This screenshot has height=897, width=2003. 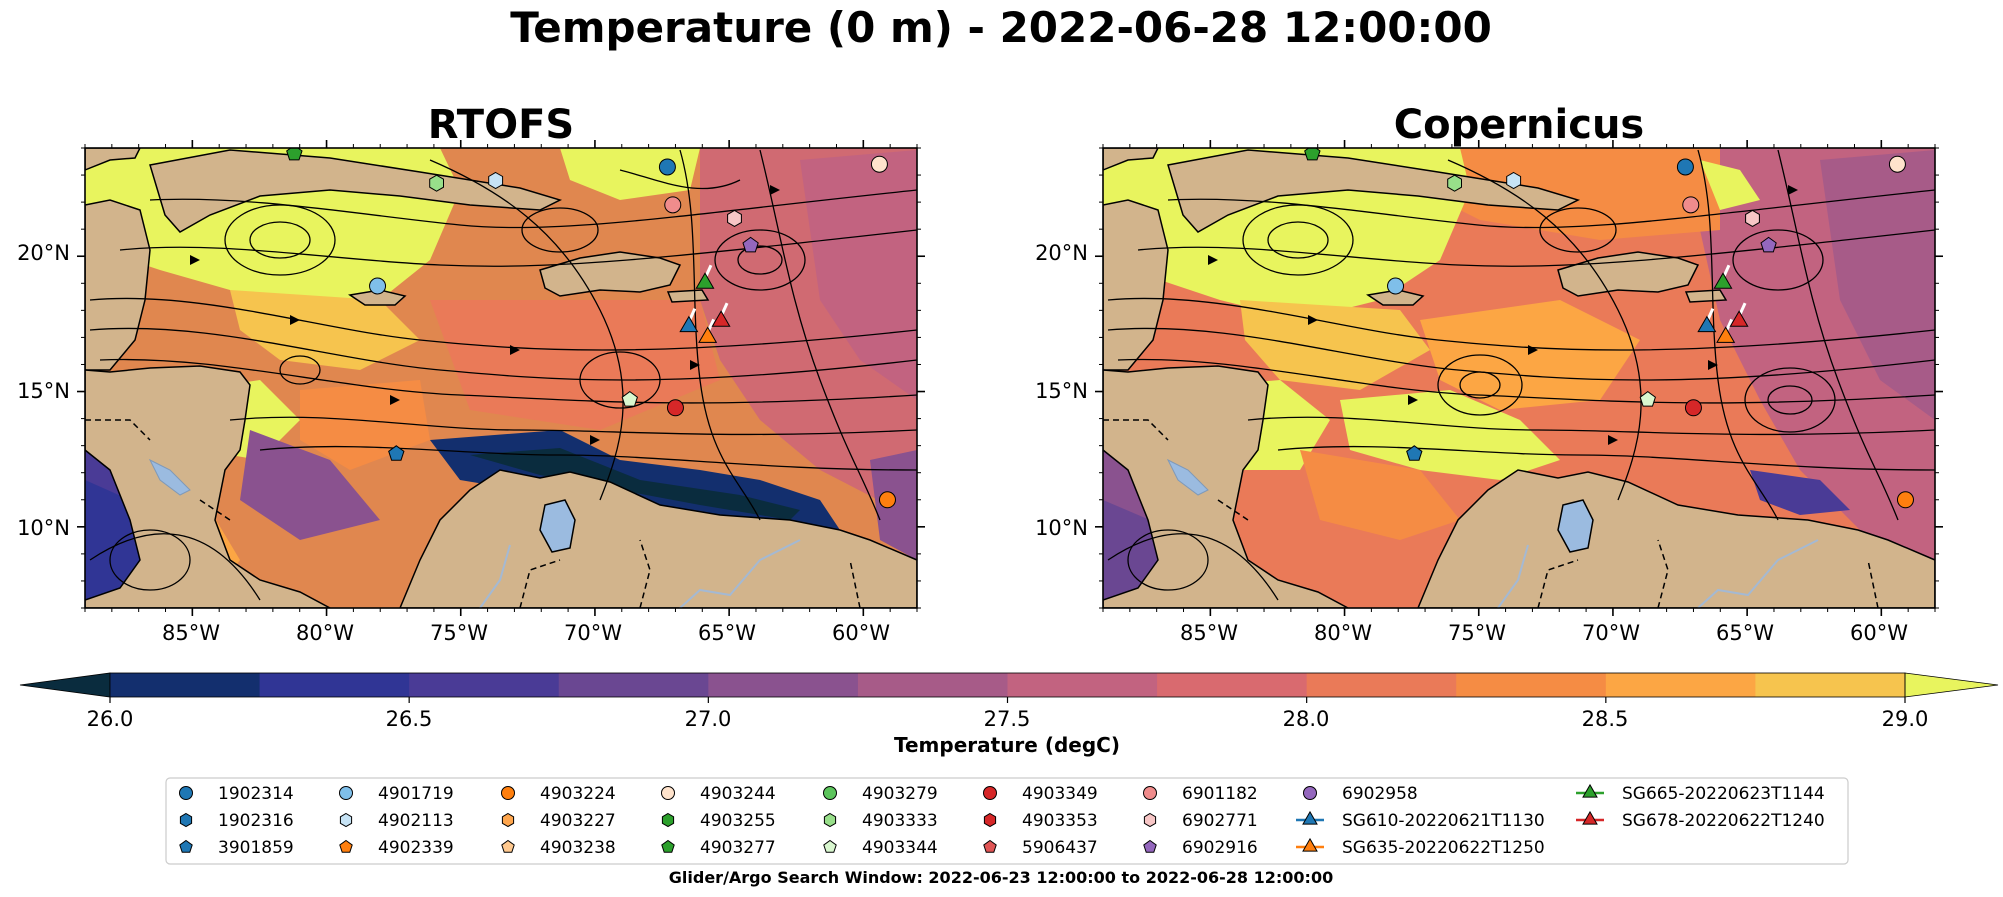 I want to click on x-tick-label: 60°W, so click(x=861, y=633).